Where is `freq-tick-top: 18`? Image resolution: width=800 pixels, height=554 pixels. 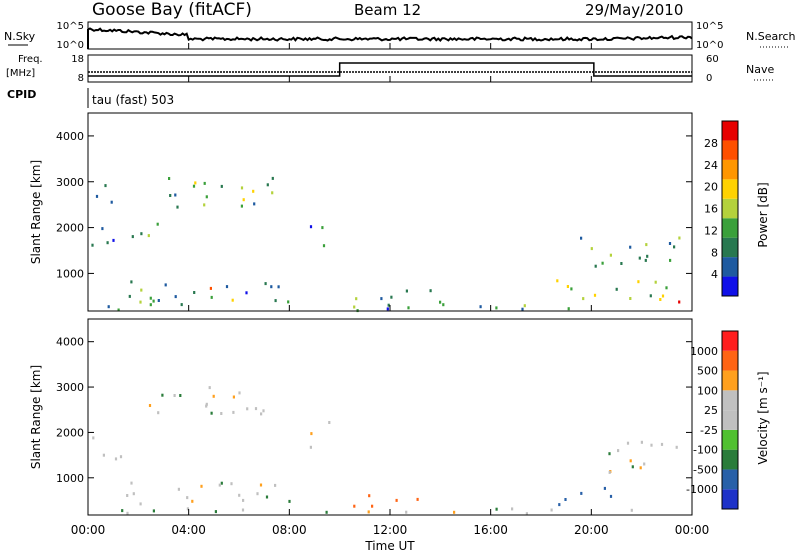 freq-tick-top: 18 is located at coordinates (77, 59).